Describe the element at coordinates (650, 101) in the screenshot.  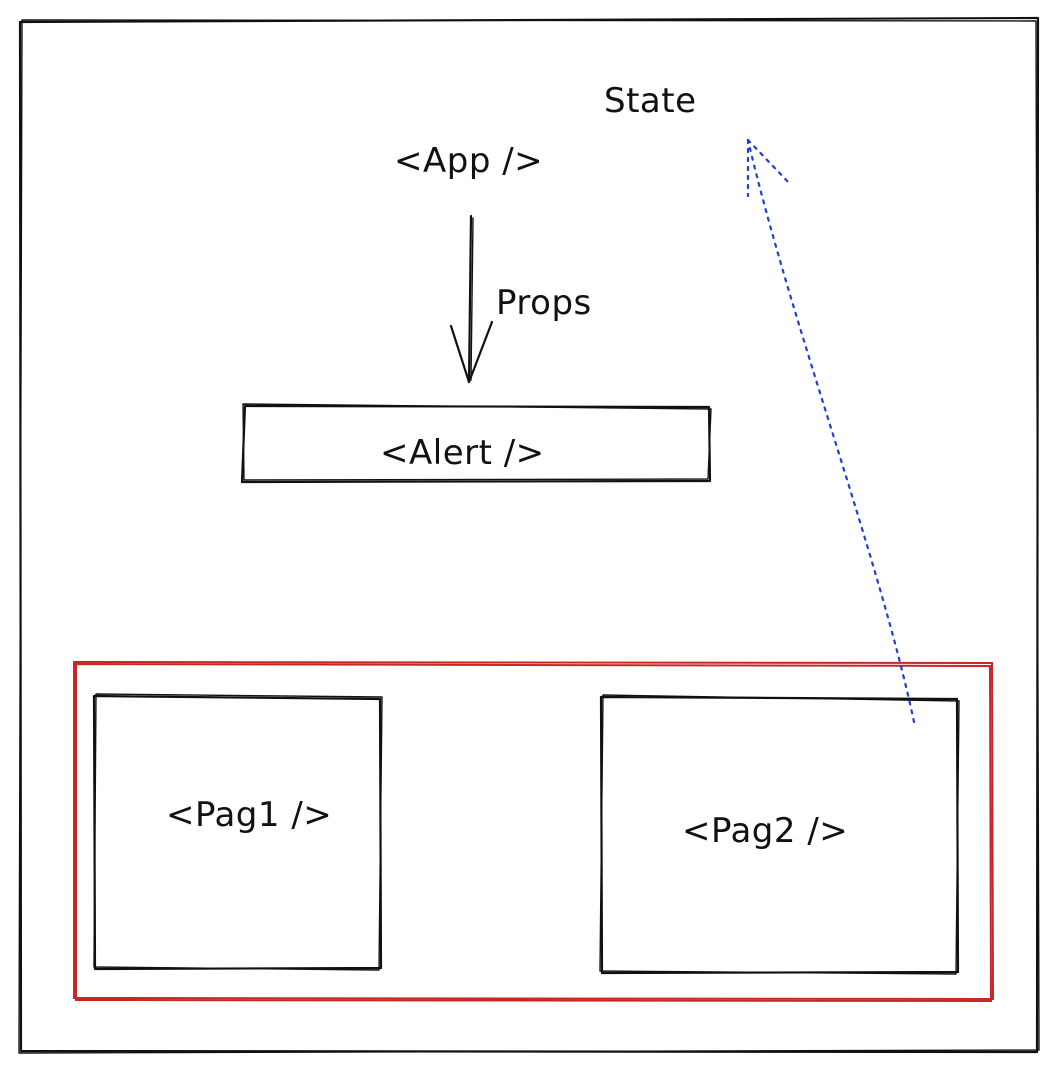
I see `state-label: State` at that location.